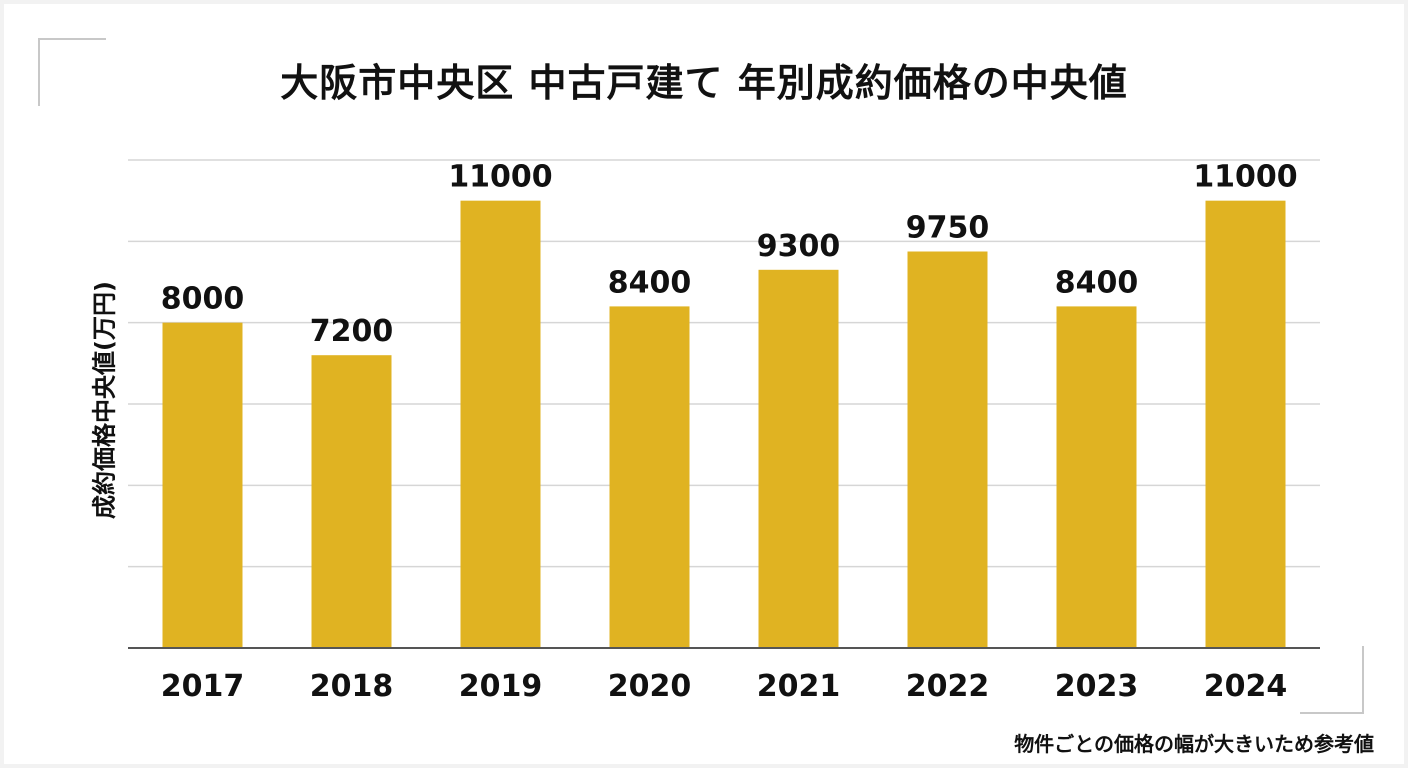 Image resolution: width=1408 pixels, height=768 pixels. Describe the element at coordinates (72, 39) in the screenshot. I see `corner-mark-top-left` at that location.